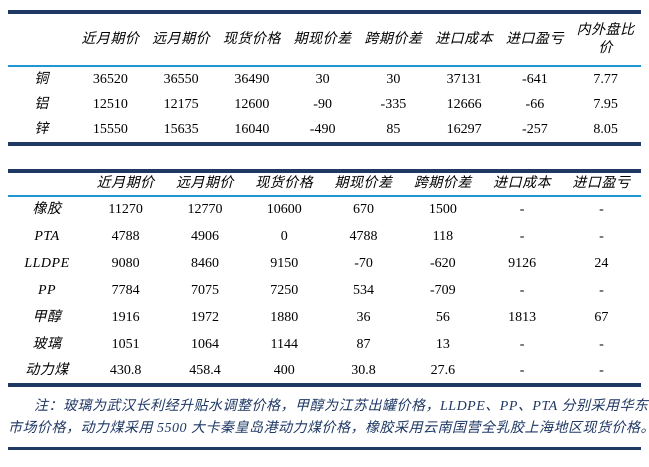  Describe the element at coordinates (464, 105) in the screenshot. I see `value-cell: 12666` at that location.